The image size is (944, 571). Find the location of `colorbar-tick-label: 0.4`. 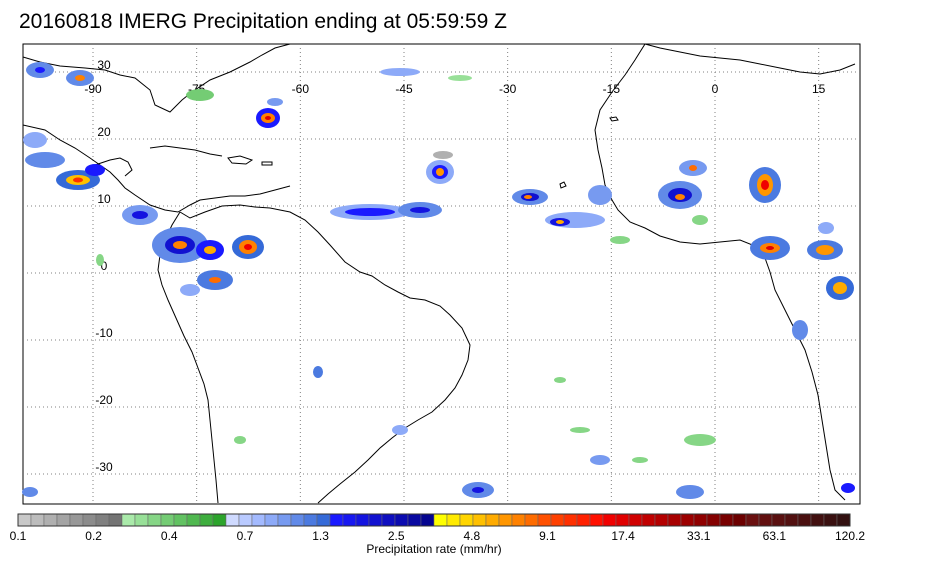

colorbar-tick-label: 0.4 is located at coordinates (169, 536).